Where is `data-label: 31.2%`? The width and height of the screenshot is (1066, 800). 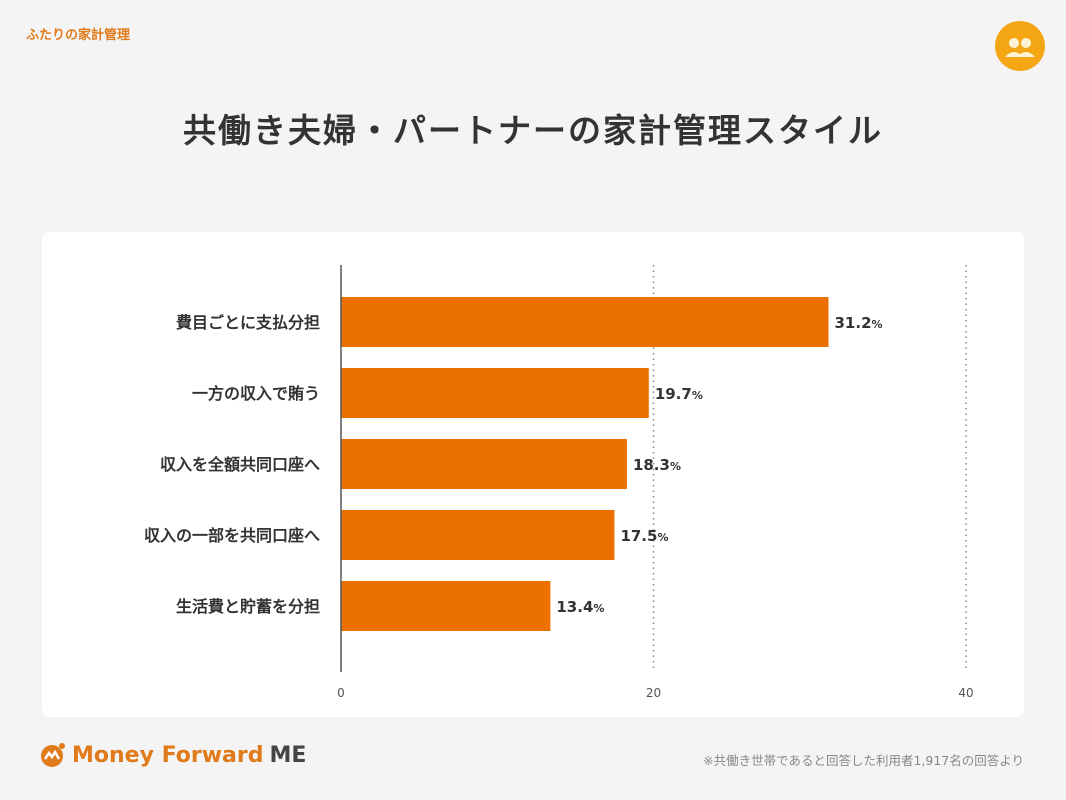 data-label: 31.2% is located at coordinates (859, 323).